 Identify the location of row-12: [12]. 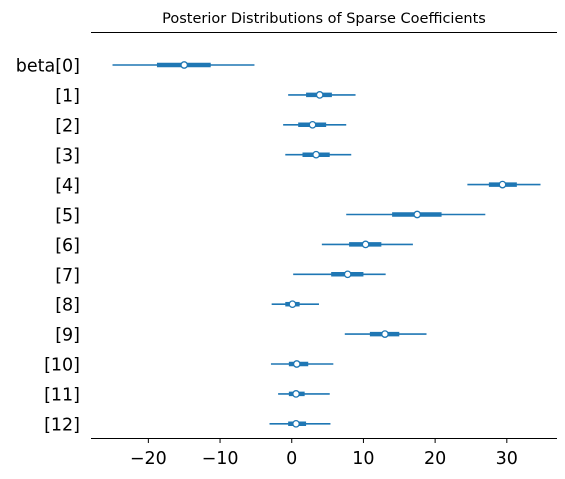
(187, 425).